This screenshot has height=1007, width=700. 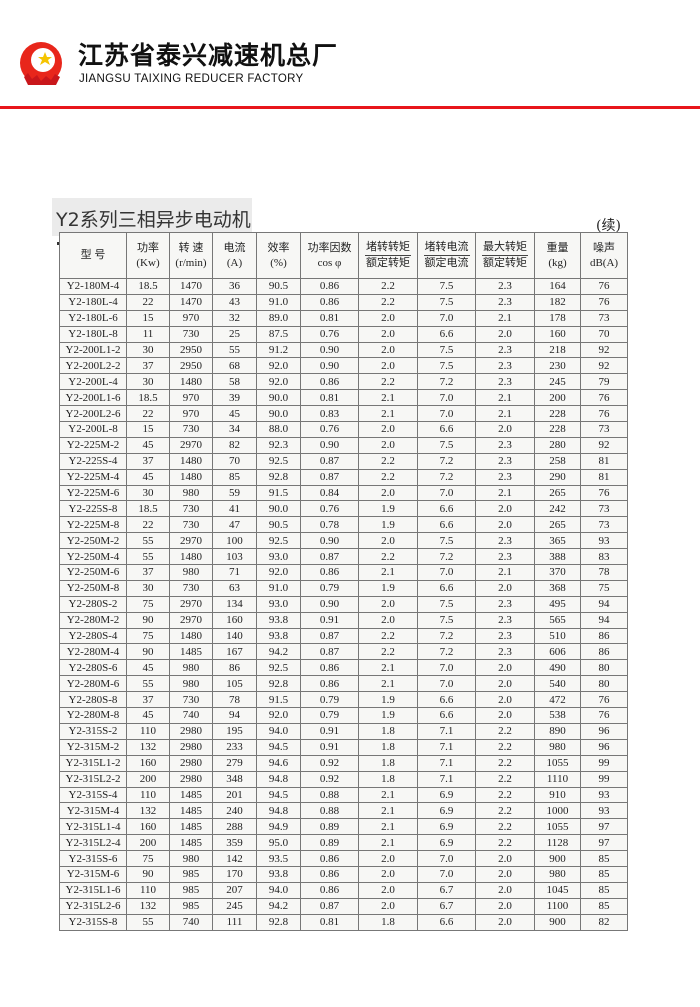 What do you see at coordinates (278, 541) in the screenshot?
I see `value-cell: 92.5` at bounding box center [278, 541].